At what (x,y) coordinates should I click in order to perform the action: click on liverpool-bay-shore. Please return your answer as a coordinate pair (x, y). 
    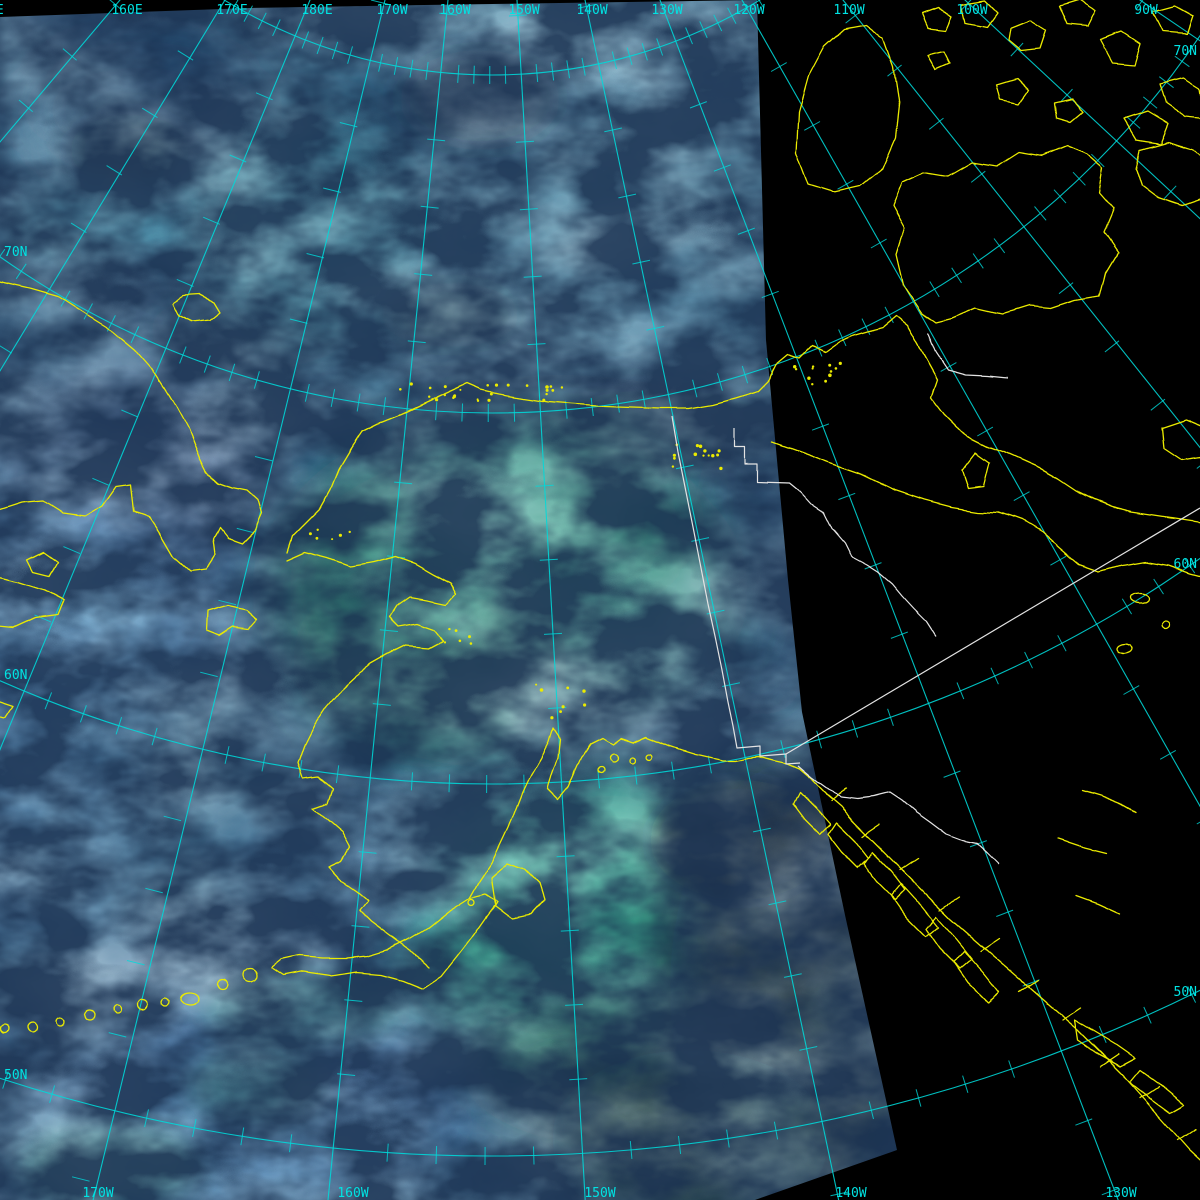
    Looking at the image, I should click on (886, 477).